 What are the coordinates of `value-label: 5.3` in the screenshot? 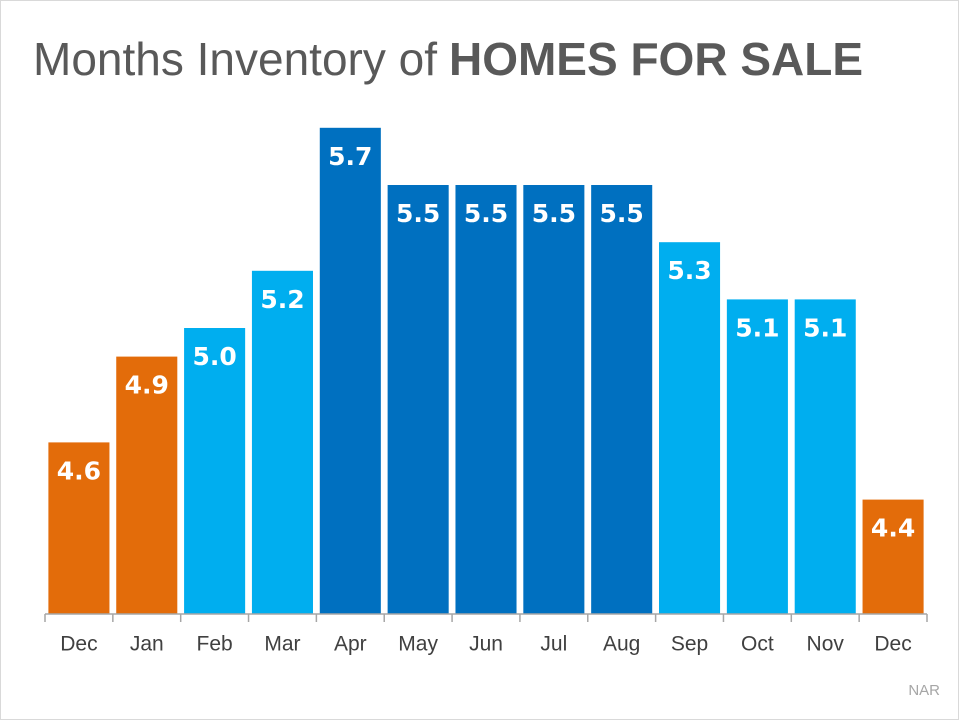 It's located at (689, 270).